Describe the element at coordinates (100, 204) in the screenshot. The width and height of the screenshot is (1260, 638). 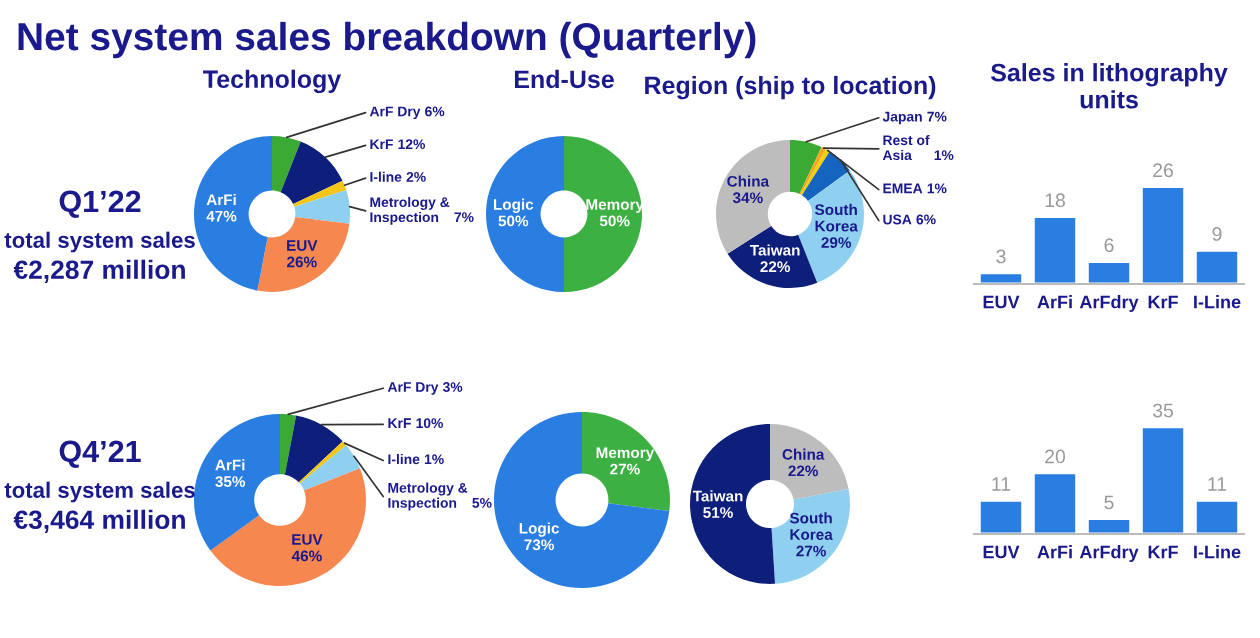
I see `text: Q1’22` at that location.